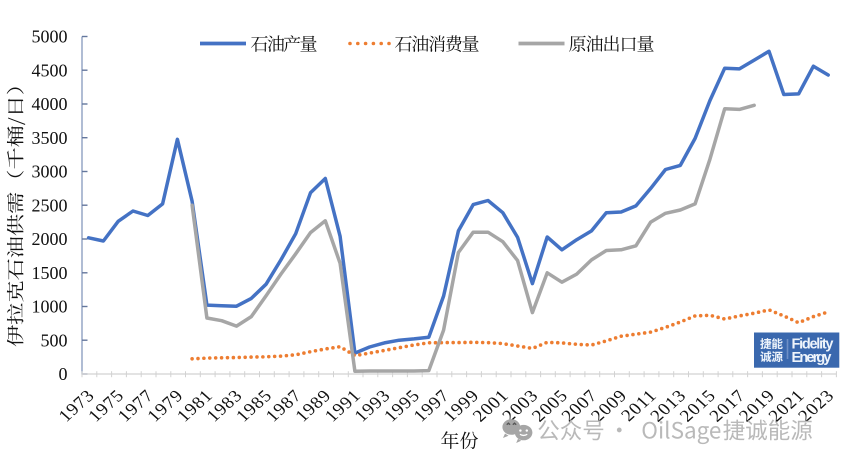 The image size is (843, 452). I want to click on svg-text: Energy, so click(812, 358).